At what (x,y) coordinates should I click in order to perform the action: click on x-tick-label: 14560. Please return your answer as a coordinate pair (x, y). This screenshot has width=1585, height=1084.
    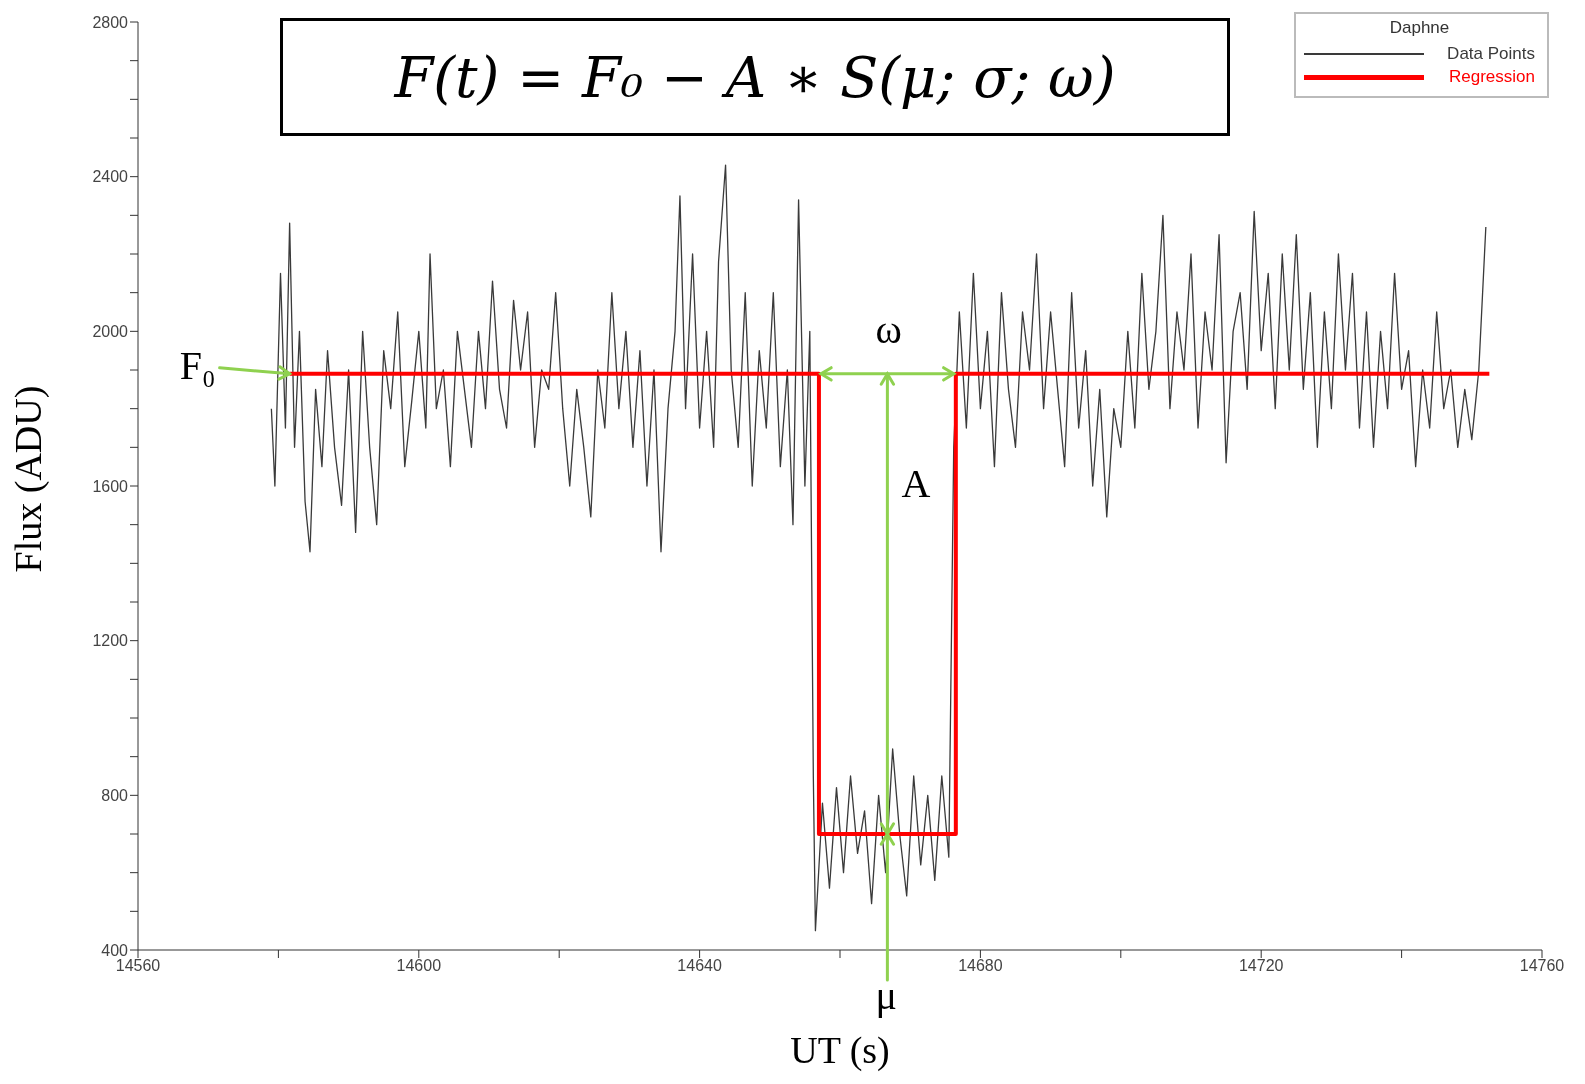
    Looking at the image, I should click on (138, 966).